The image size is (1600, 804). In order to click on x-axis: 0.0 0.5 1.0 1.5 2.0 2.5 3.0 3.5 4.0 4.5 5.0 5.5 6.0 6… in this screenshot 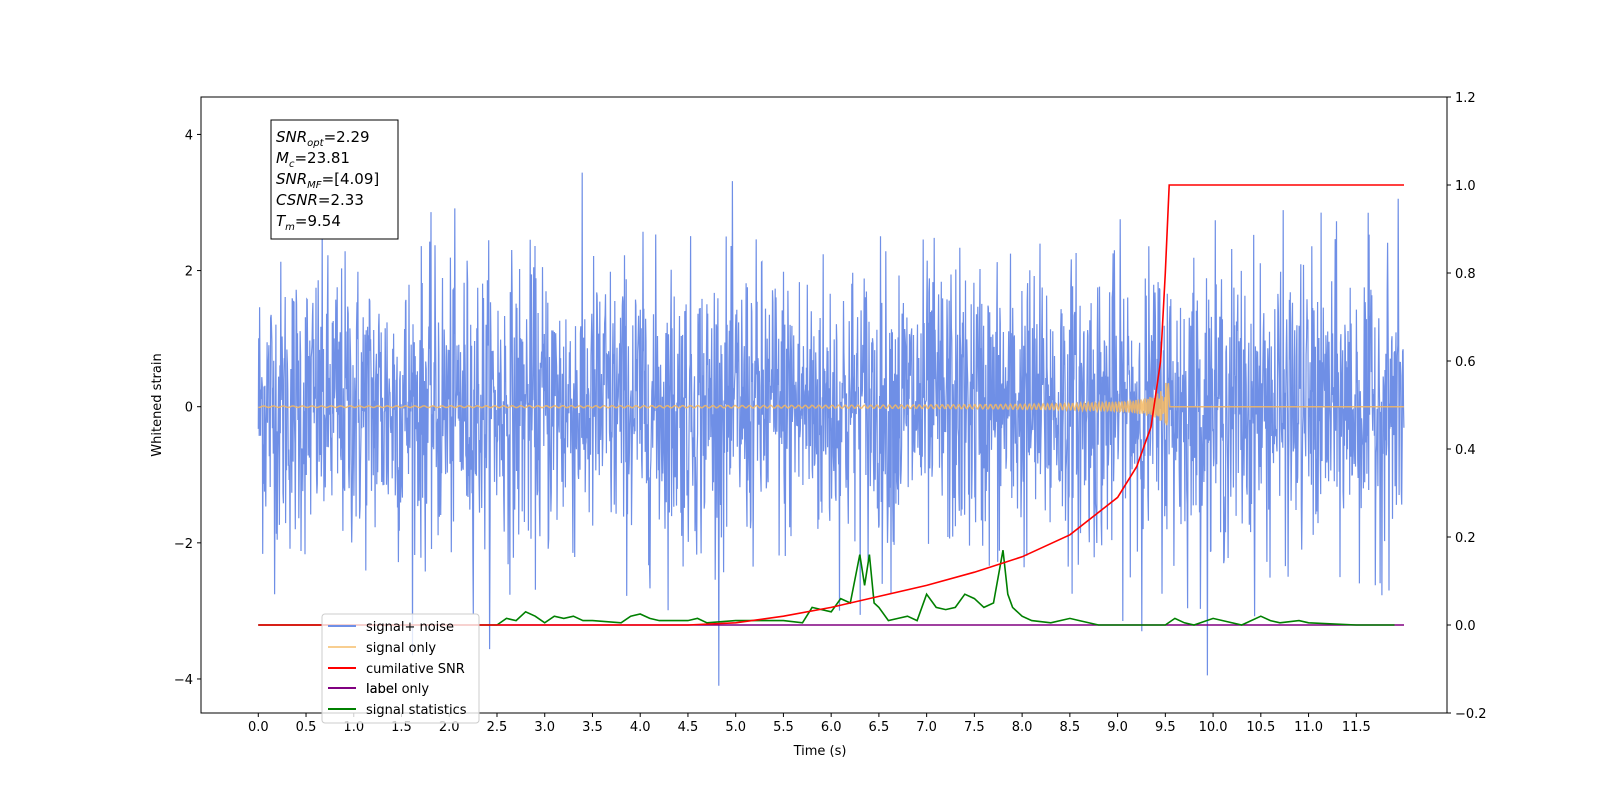, I will do `click(809, 724)`.